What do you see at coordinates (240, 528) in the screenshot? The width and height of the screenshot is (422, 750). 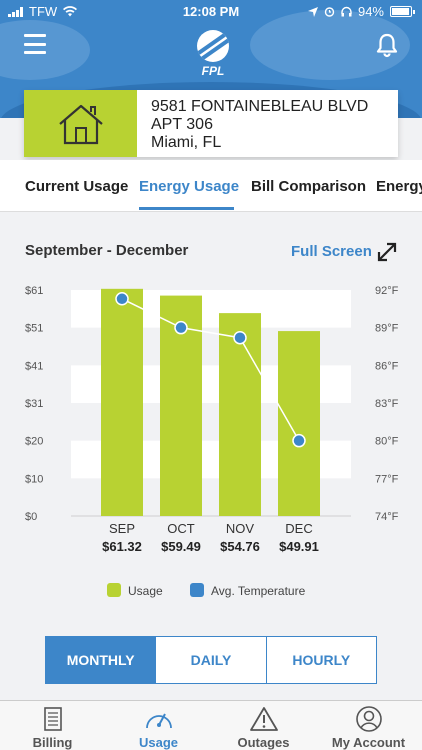 I see `x-axis-tick: NOV` at bounding box center [240, 528].